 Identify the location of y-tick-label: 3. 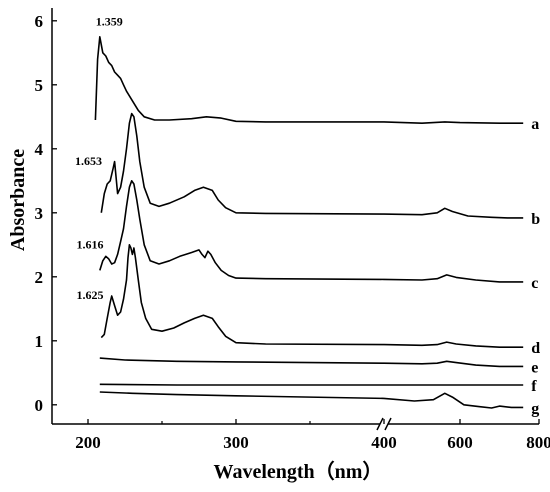
(39, 213).